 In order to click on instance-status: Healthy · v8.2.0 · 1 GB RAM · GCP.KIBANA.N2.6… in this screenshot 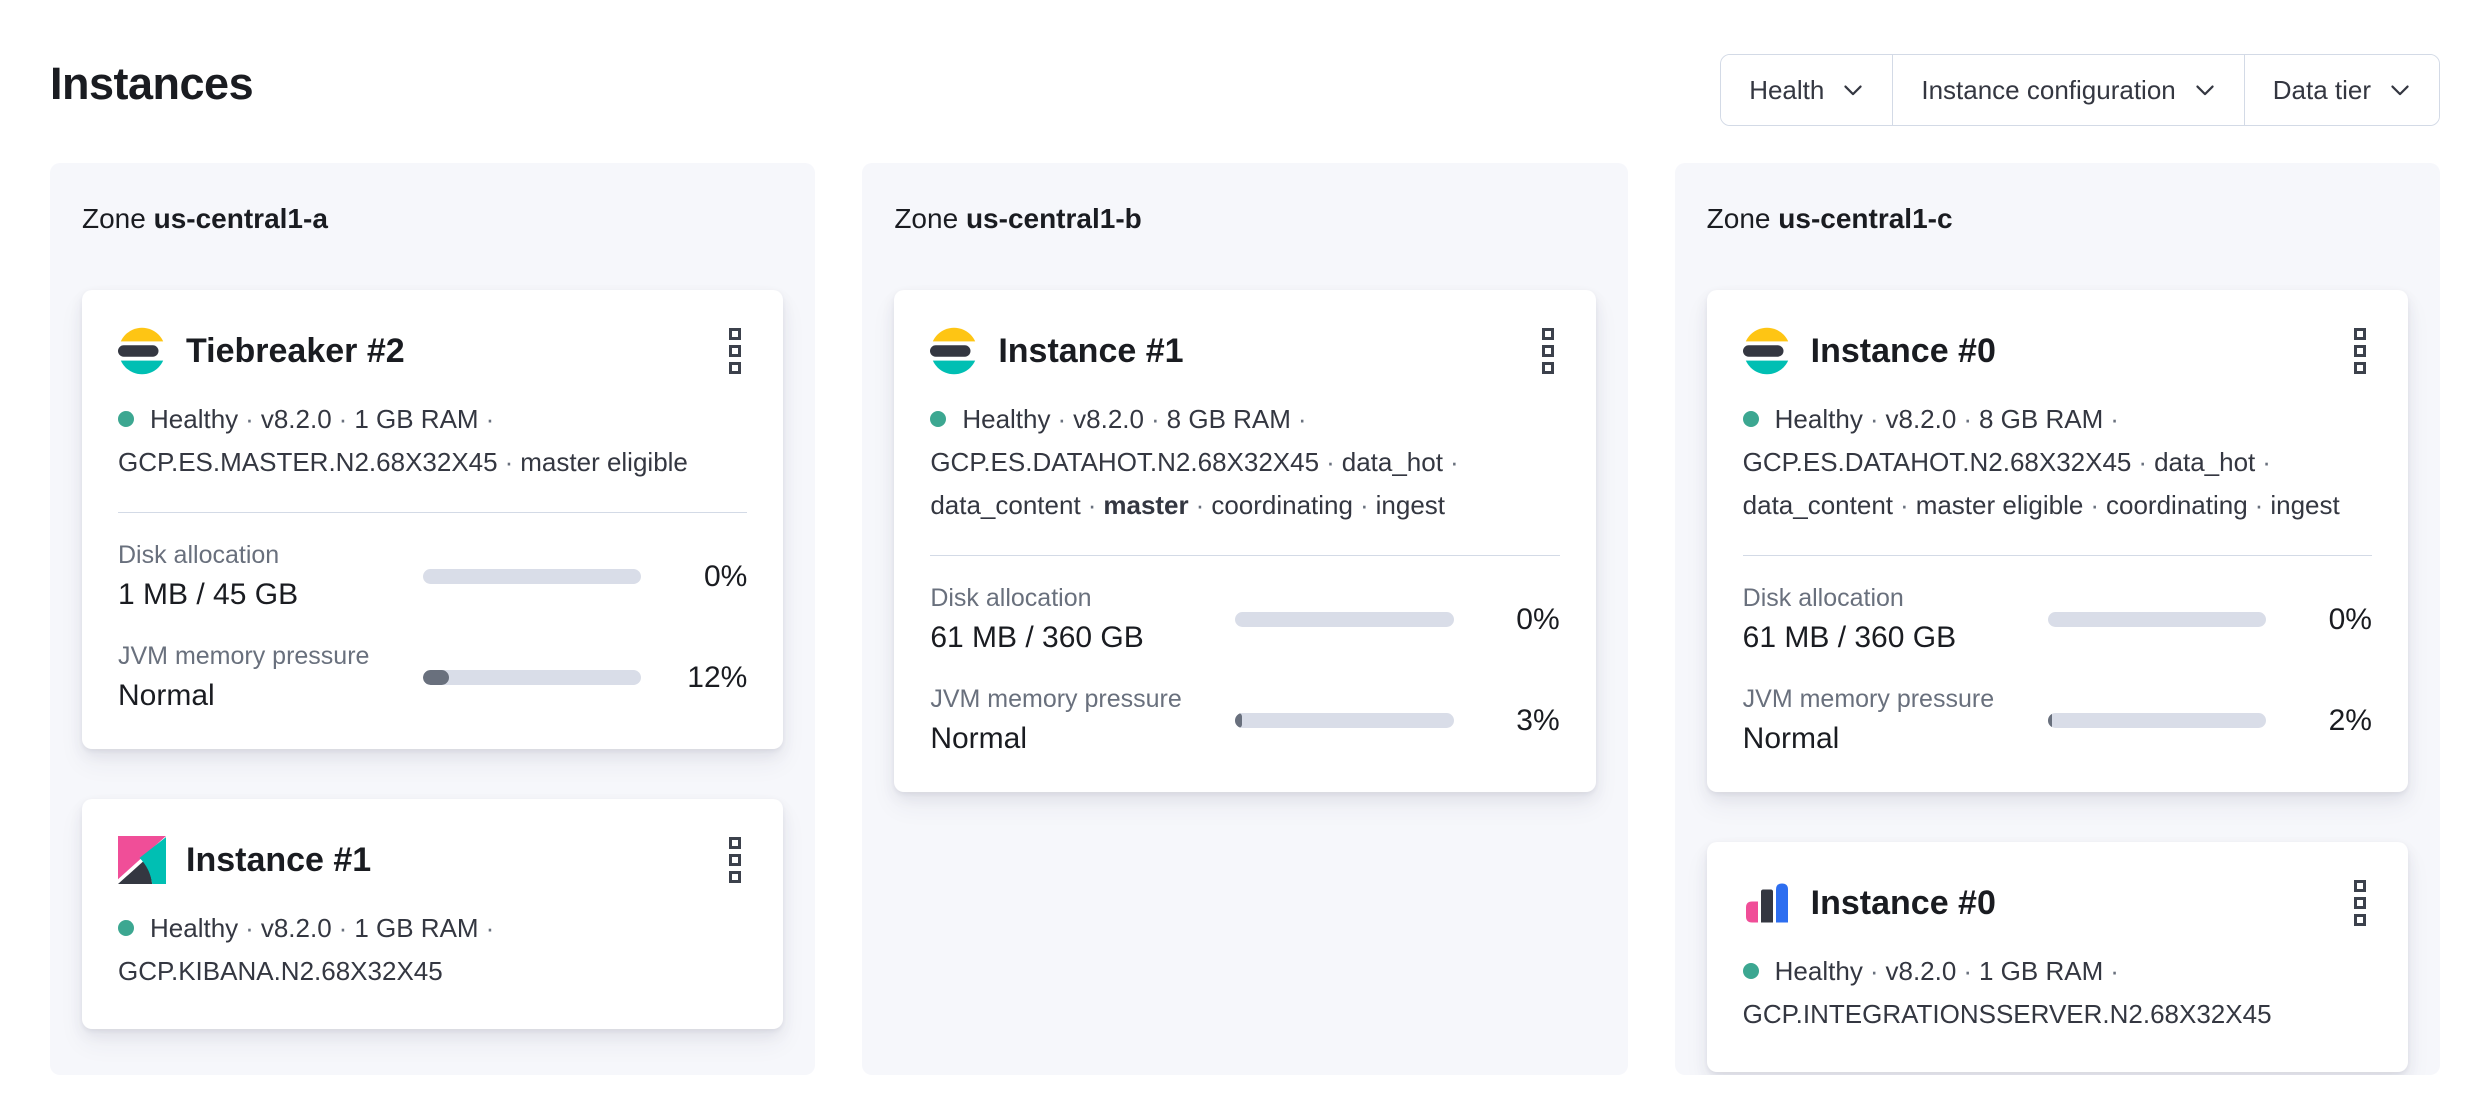, I will do `click(306, 949)`.